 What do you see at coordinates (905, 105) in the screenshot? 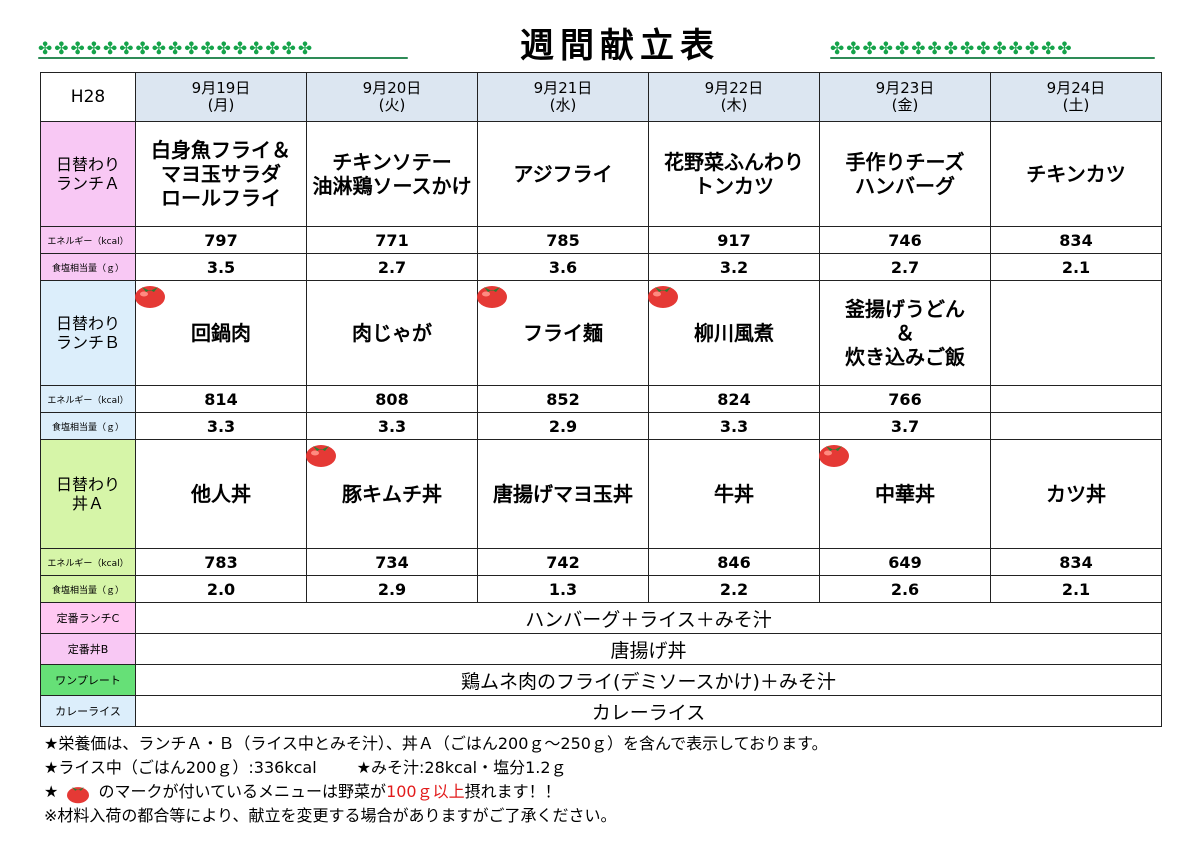
I see `day-weekday: (金)` at bounding box center [905, 105].